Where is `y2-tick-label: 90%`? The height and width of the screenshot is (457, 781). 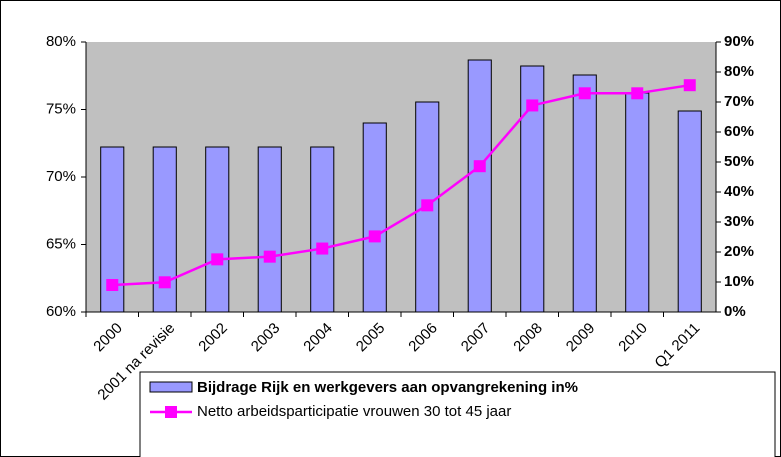
y2-tick-label: 90% is located at coordinates (739, 41).